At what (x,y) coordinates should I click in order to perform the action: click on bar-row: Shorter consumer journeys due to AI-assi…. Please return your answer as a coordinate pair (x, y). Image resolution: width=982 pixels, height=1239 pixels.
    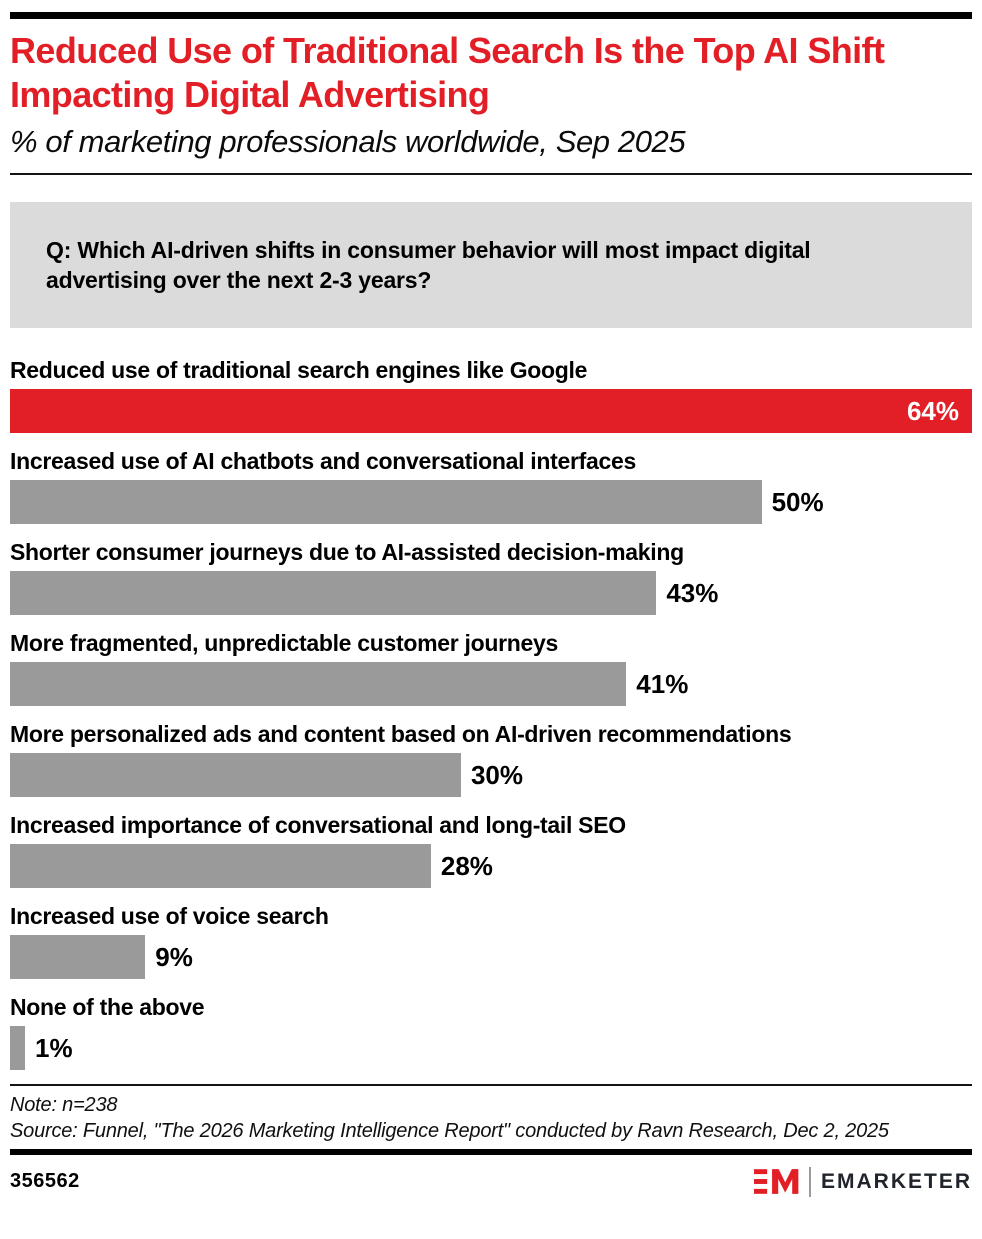
    Looking at the image, I should click on (491, 576).